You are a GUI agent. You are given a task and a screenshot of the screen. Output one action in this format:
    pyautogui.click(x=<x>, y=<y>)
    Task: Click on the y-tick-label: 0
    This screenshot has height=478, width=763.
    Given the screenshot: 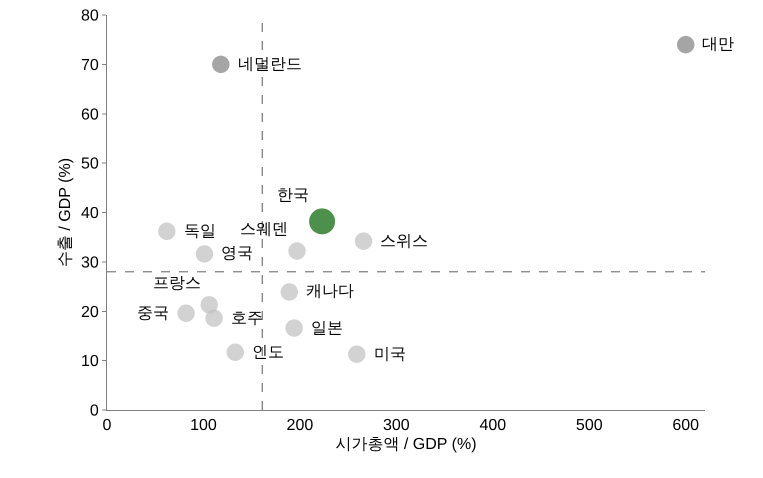 What is the action you would take?
    pyautogui.click(x=94, y=411)
    